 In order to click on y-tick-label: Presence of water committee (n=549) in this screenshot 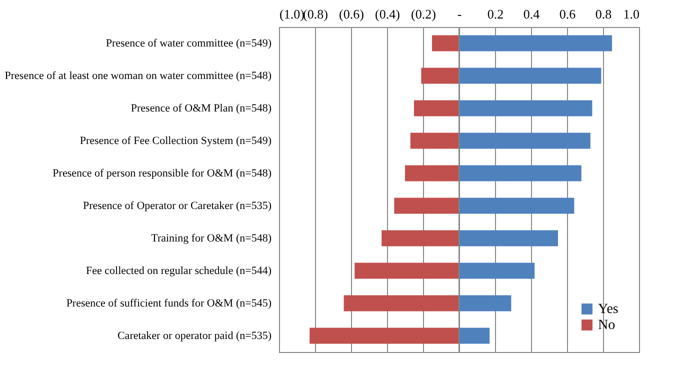, I will do `click(189, 43)`.